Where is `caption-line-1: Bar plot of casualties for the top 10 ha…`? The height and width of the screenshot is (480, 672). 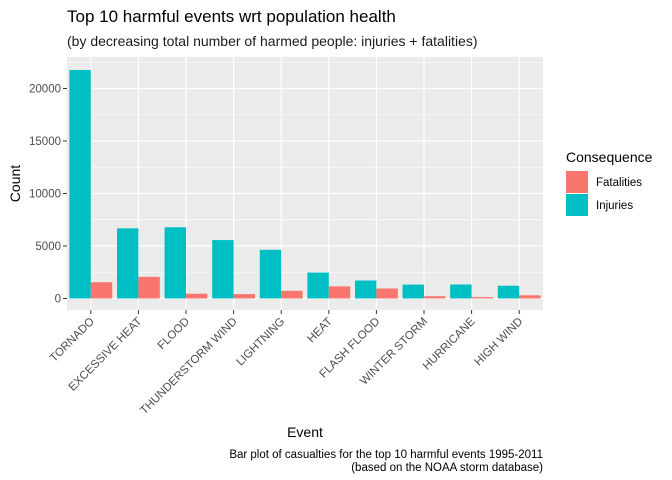 caption-line-1: Bar plot of casualties for the top 10 ha… is located at coordinates (386, 455).